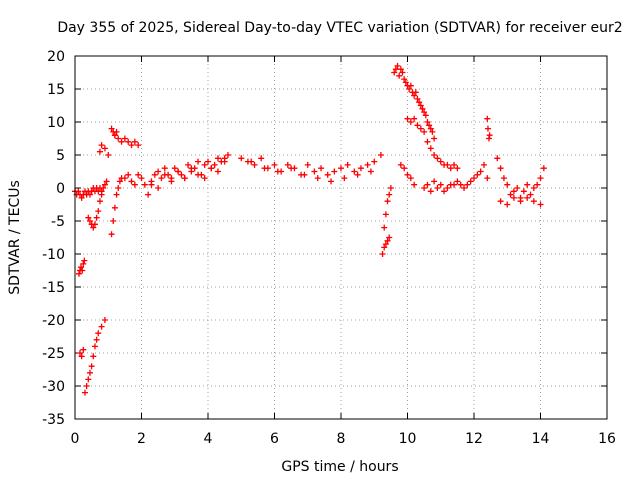  Describe the element at coordinates (541, 439) in the screenshot. I see `x-tick-label: 14` at that location.